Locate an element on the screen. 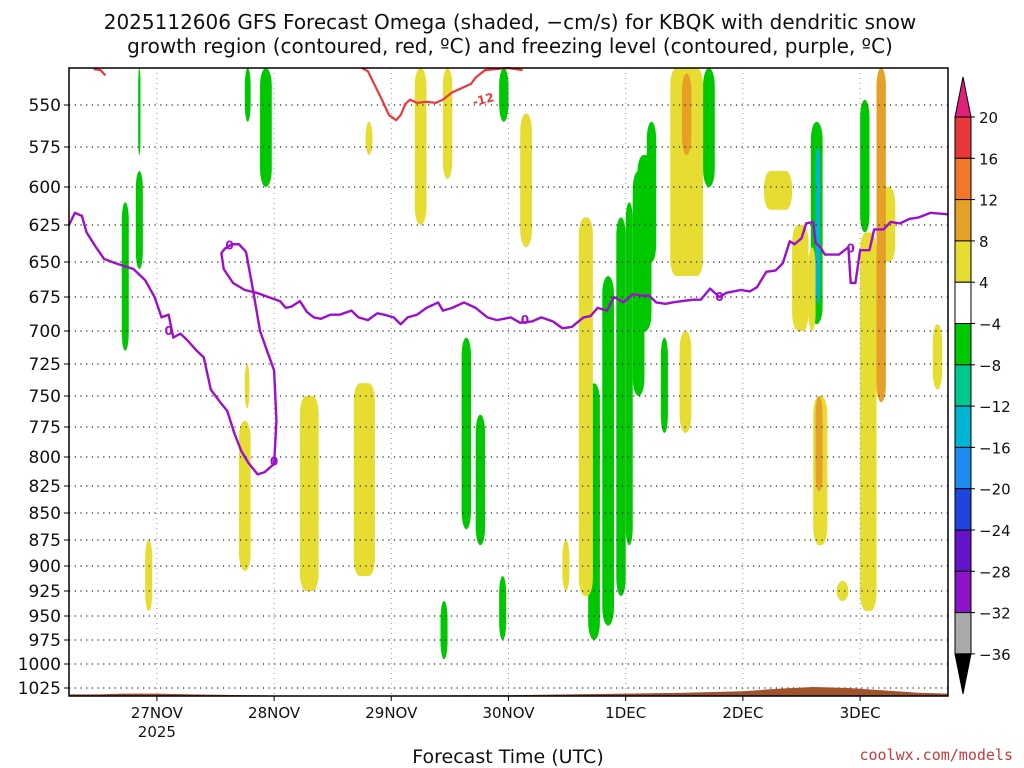 This screenshot has width=1024, height=768. credit-text: coolwx.com/models is located at coordinates (936, 755).